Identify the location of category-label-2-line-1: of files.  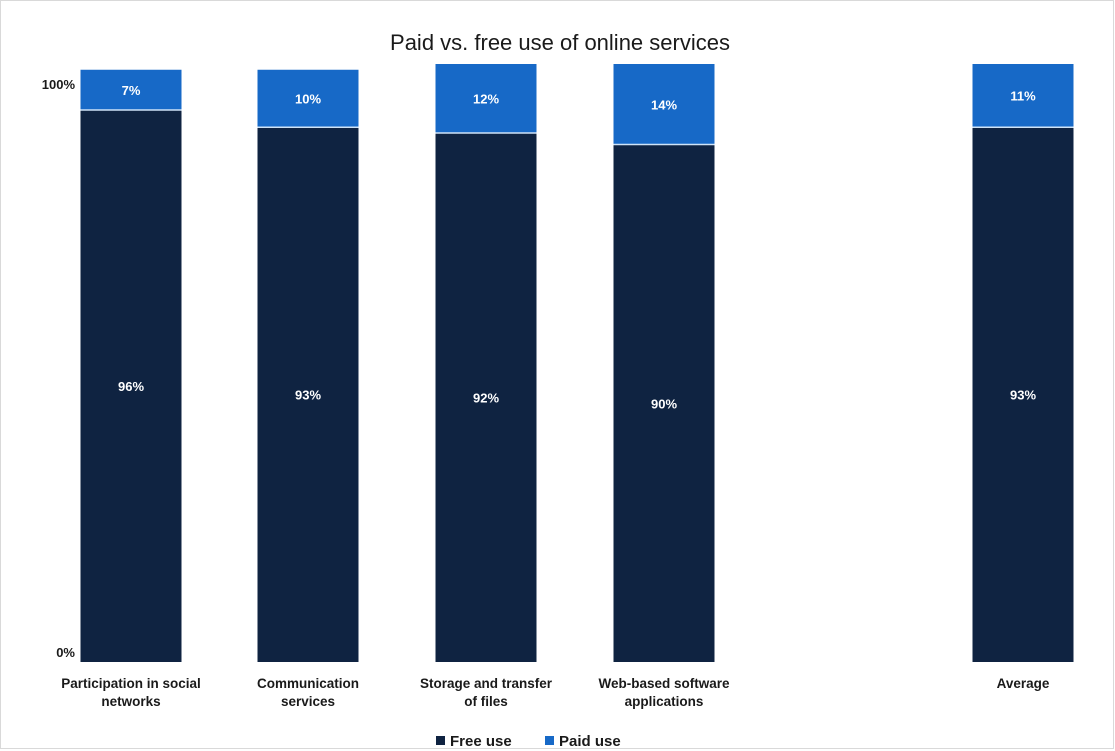
(486, 701).